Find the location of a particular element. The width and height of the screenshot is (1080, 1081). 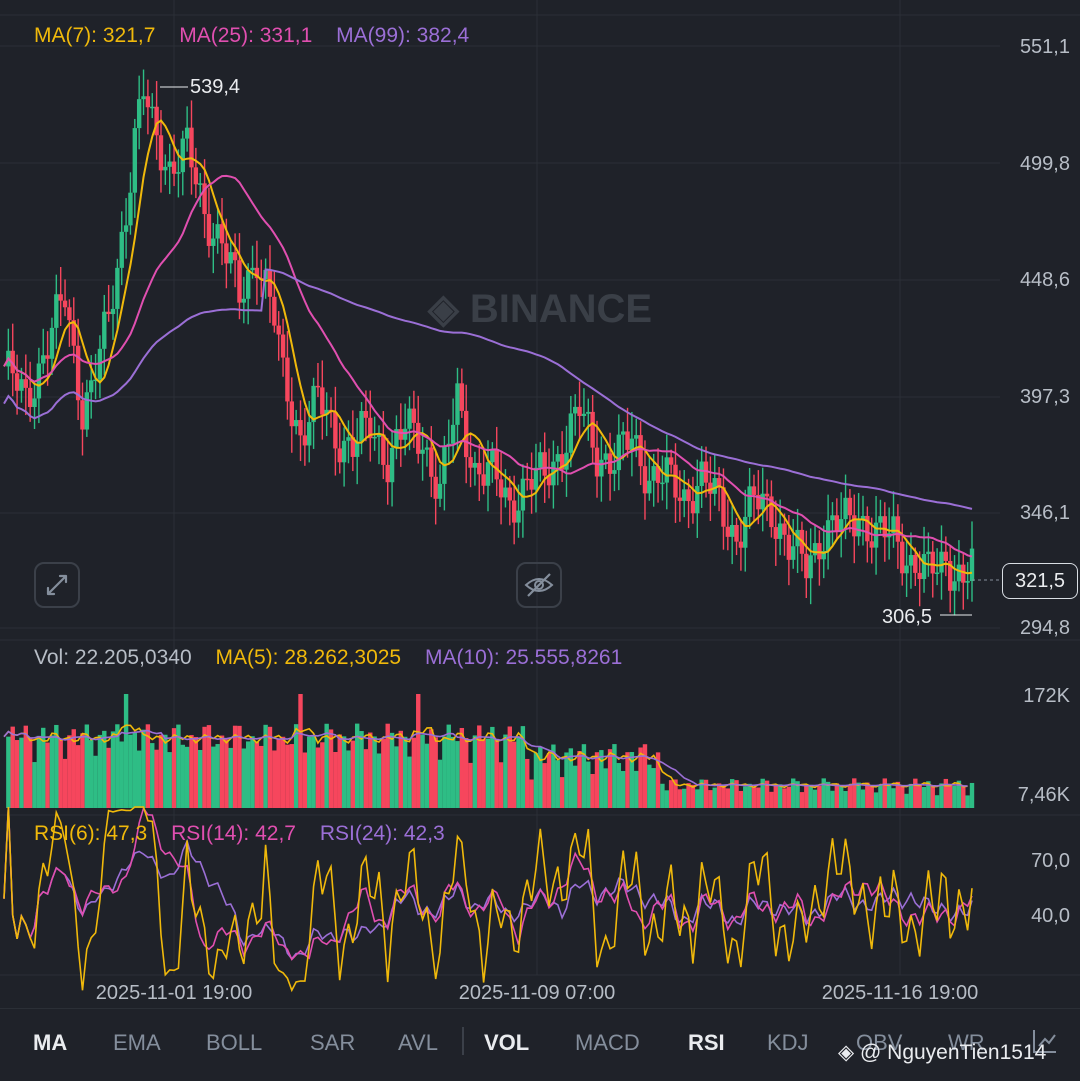

ma-legend: MA(7): 321,7 MA(25): 331,1 MA(99): 382,4 is located at coordinates (260, 36).